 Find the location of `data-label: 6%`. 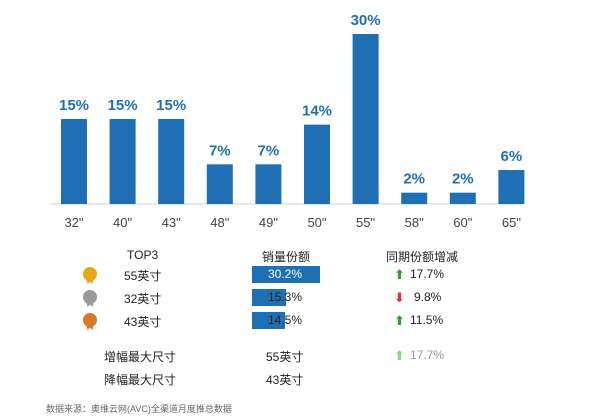

data-label: 6% is located at coordinates (512, 156).